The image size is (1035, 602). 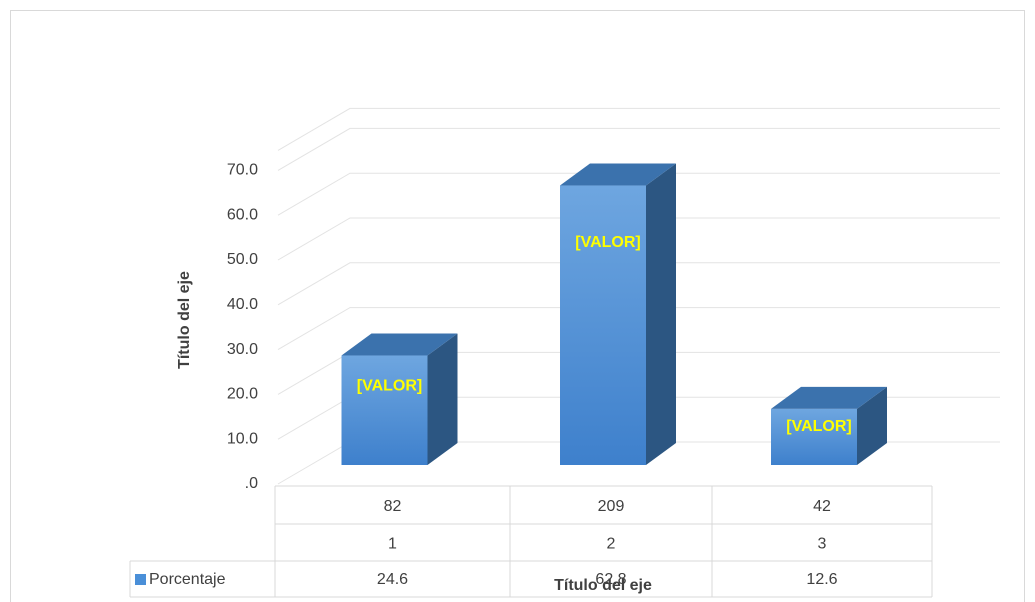 What do you see at coordinates (611, 544) in the screenshot?
I see `category-label: 2` at bounding box center [611, 544].